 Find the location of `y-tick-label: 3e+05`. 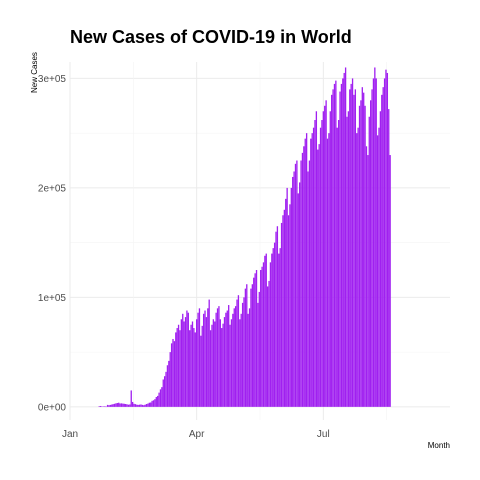

y-tick-label: 3e+05 is located at coordinates (52, 79).